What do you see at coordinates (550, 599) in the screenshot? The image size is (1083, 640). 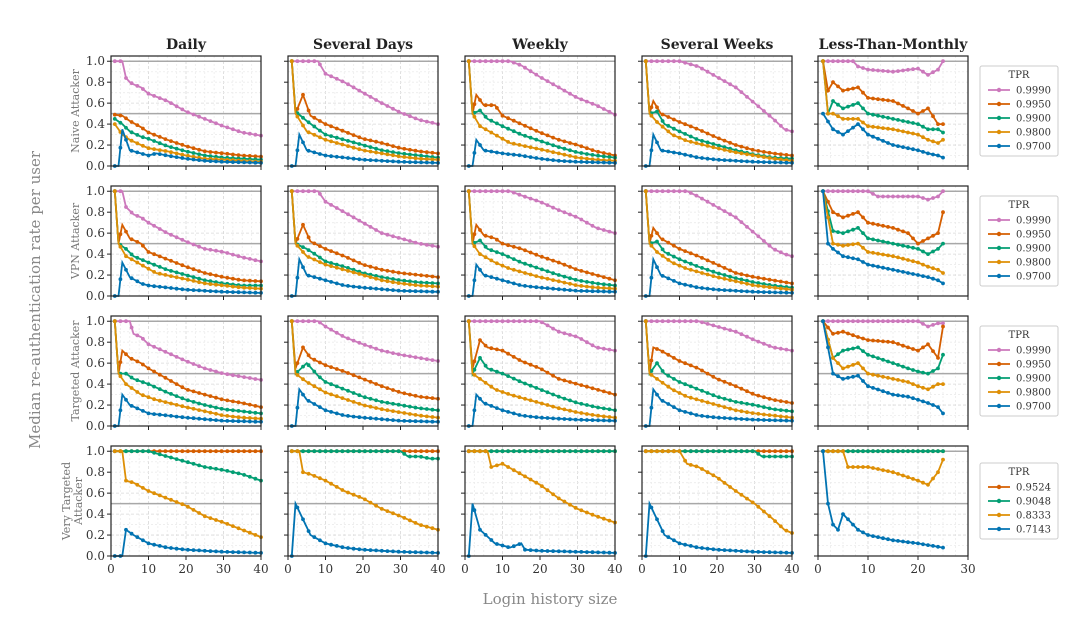 I see `x-axis-title: Login history size` at bounding box center [550, 599].